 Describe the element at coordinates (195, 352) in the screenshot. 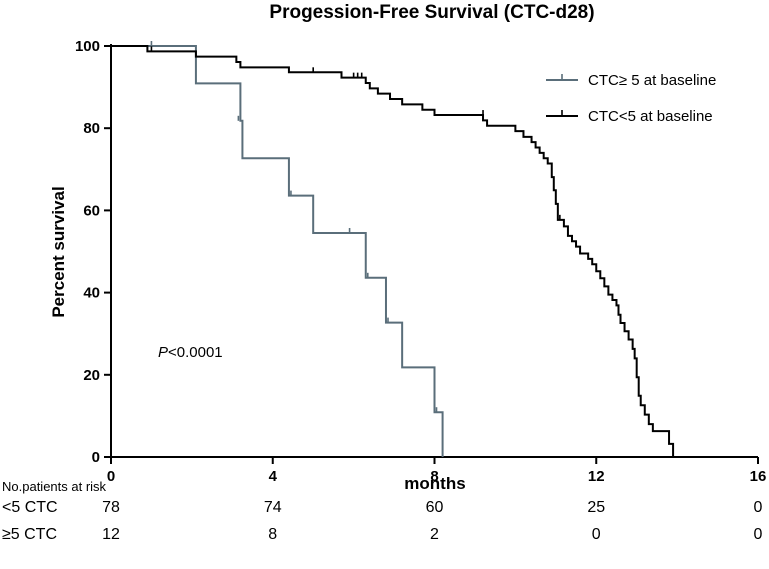

I see `p-value-text: <0.0001` at that location.